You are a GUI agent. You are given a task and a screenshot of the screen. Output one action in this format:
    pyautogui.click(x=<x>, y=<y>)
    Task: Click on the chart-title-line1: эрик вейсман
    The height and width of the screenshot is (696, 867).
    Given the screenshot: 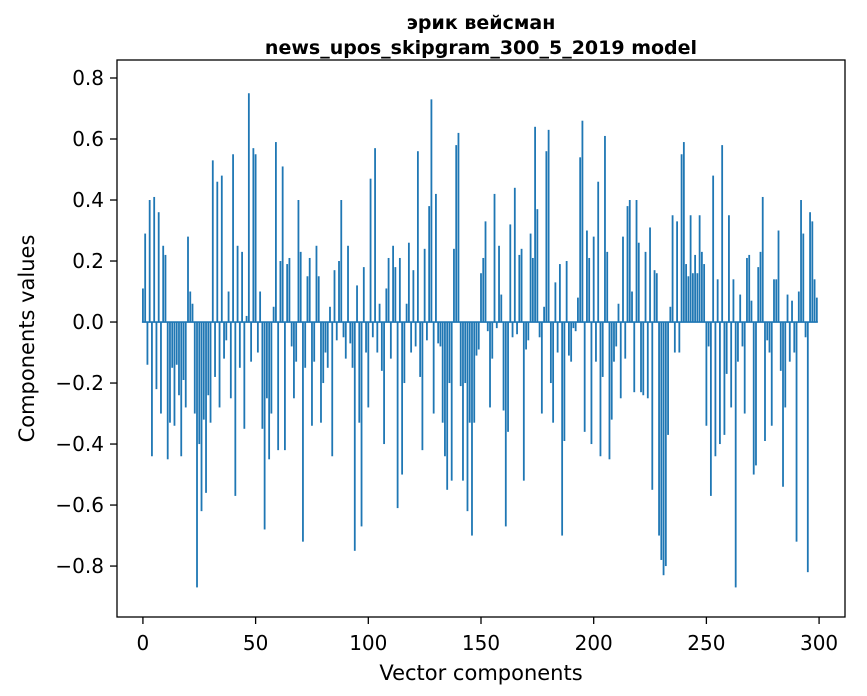 What is the action you would take?
    pyautogui.click(x=481, y=23)
    